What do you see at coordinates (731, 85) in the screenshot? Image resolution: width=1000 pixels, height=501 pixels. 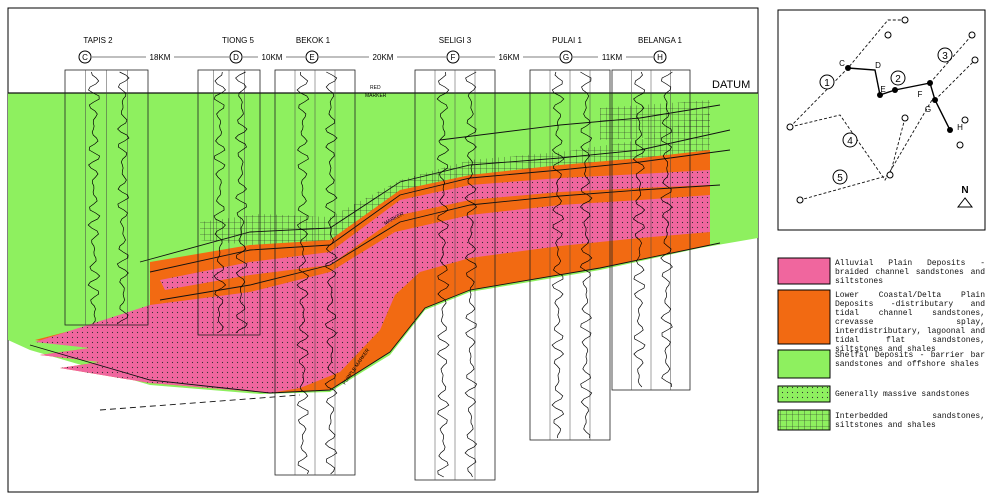 I see `datum-label: DATUM` at bounding box center [731, 85].